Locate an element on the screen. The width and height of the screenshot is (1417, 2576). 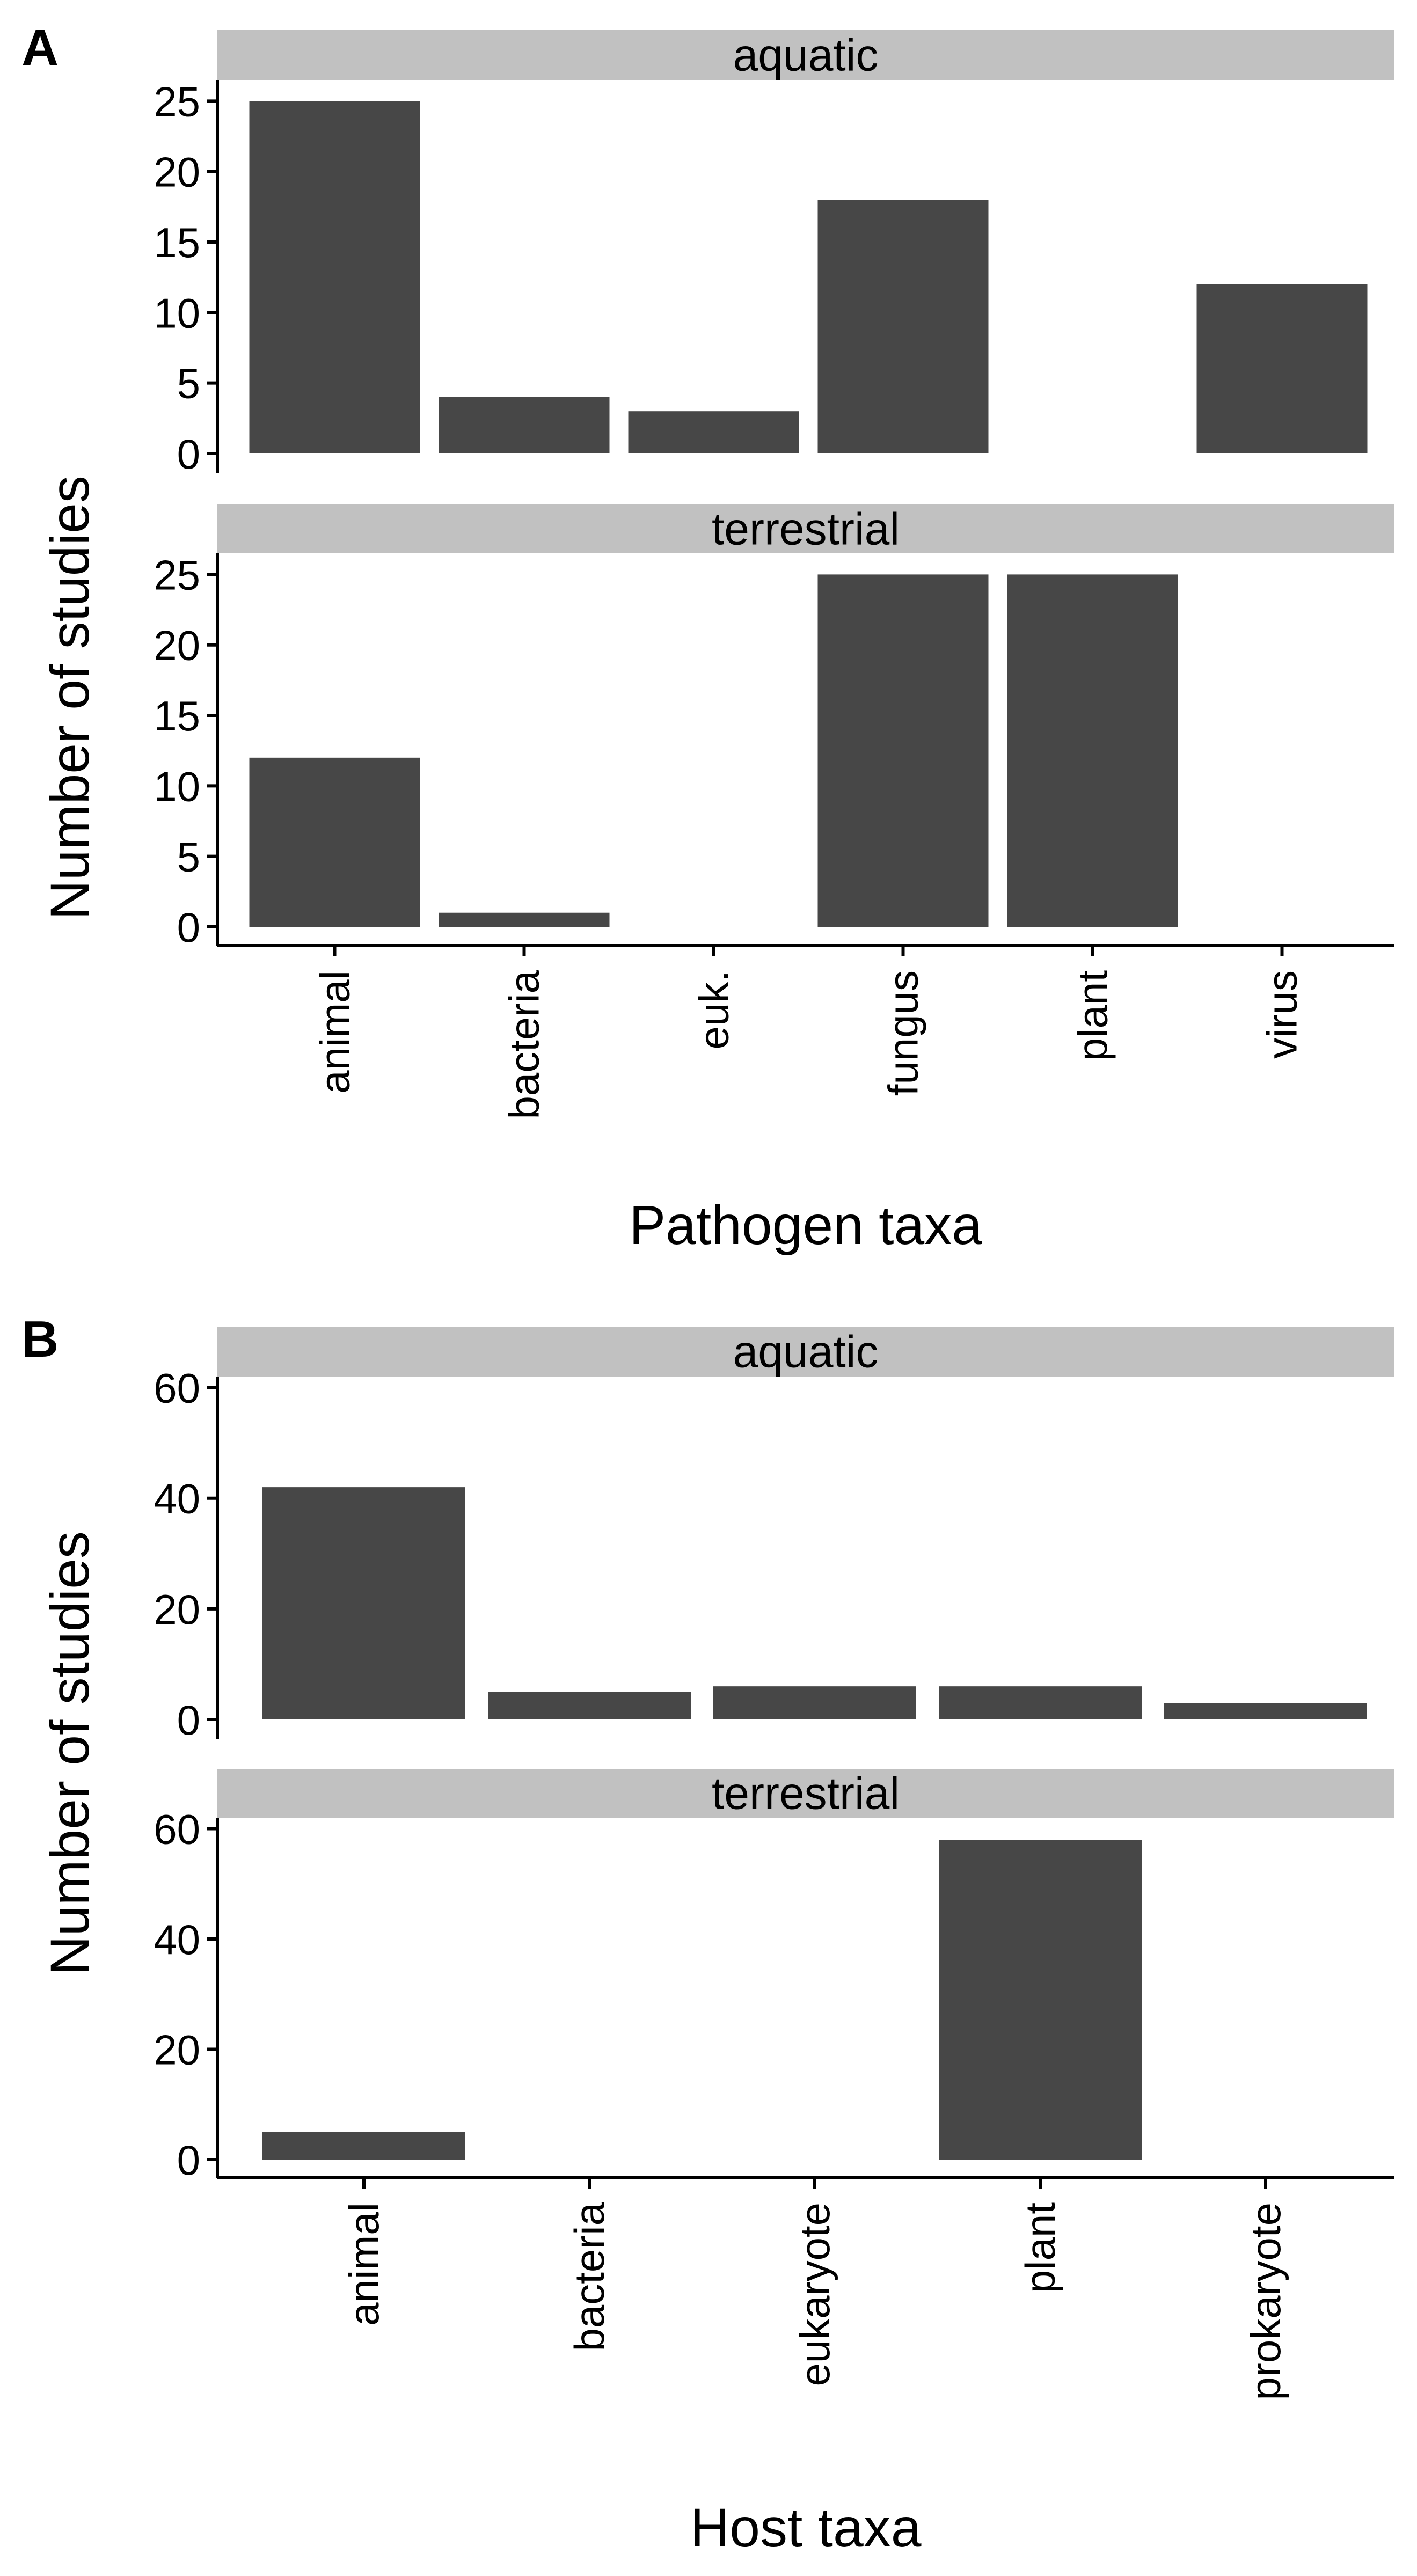
bar-terrestrial-bacteria is located at coordinates (524, 919).